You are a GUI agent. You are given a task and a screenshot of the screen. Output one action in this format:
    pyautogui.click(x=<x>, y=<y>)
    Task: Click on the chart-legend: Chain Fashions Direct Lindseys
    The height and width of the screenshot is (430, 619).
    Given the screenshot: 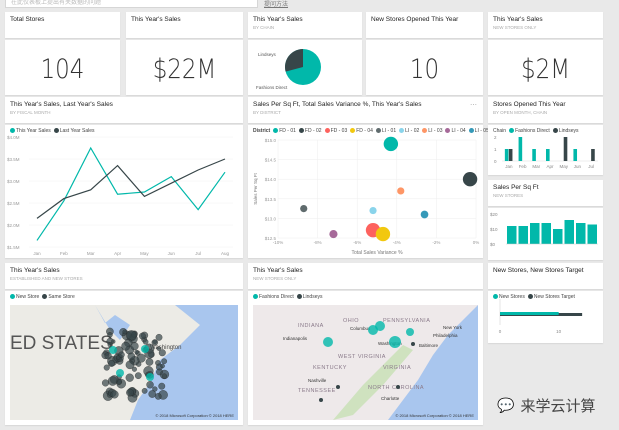 What is the action you would take?
    pyautogui.click(x=536, y=131)
    